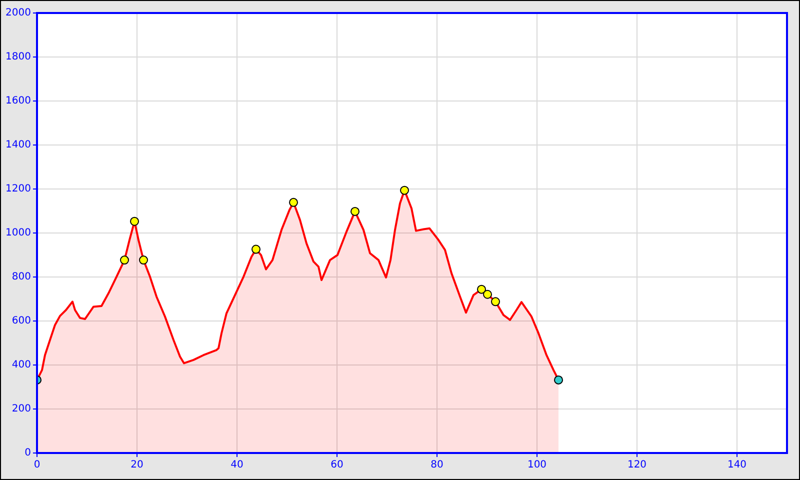 Image resolution: width=800 pixels, height=480 pixels. Describe the element at coordinates (437, 465) in the screenshot. I see `x-tick-label: 80` at that location.